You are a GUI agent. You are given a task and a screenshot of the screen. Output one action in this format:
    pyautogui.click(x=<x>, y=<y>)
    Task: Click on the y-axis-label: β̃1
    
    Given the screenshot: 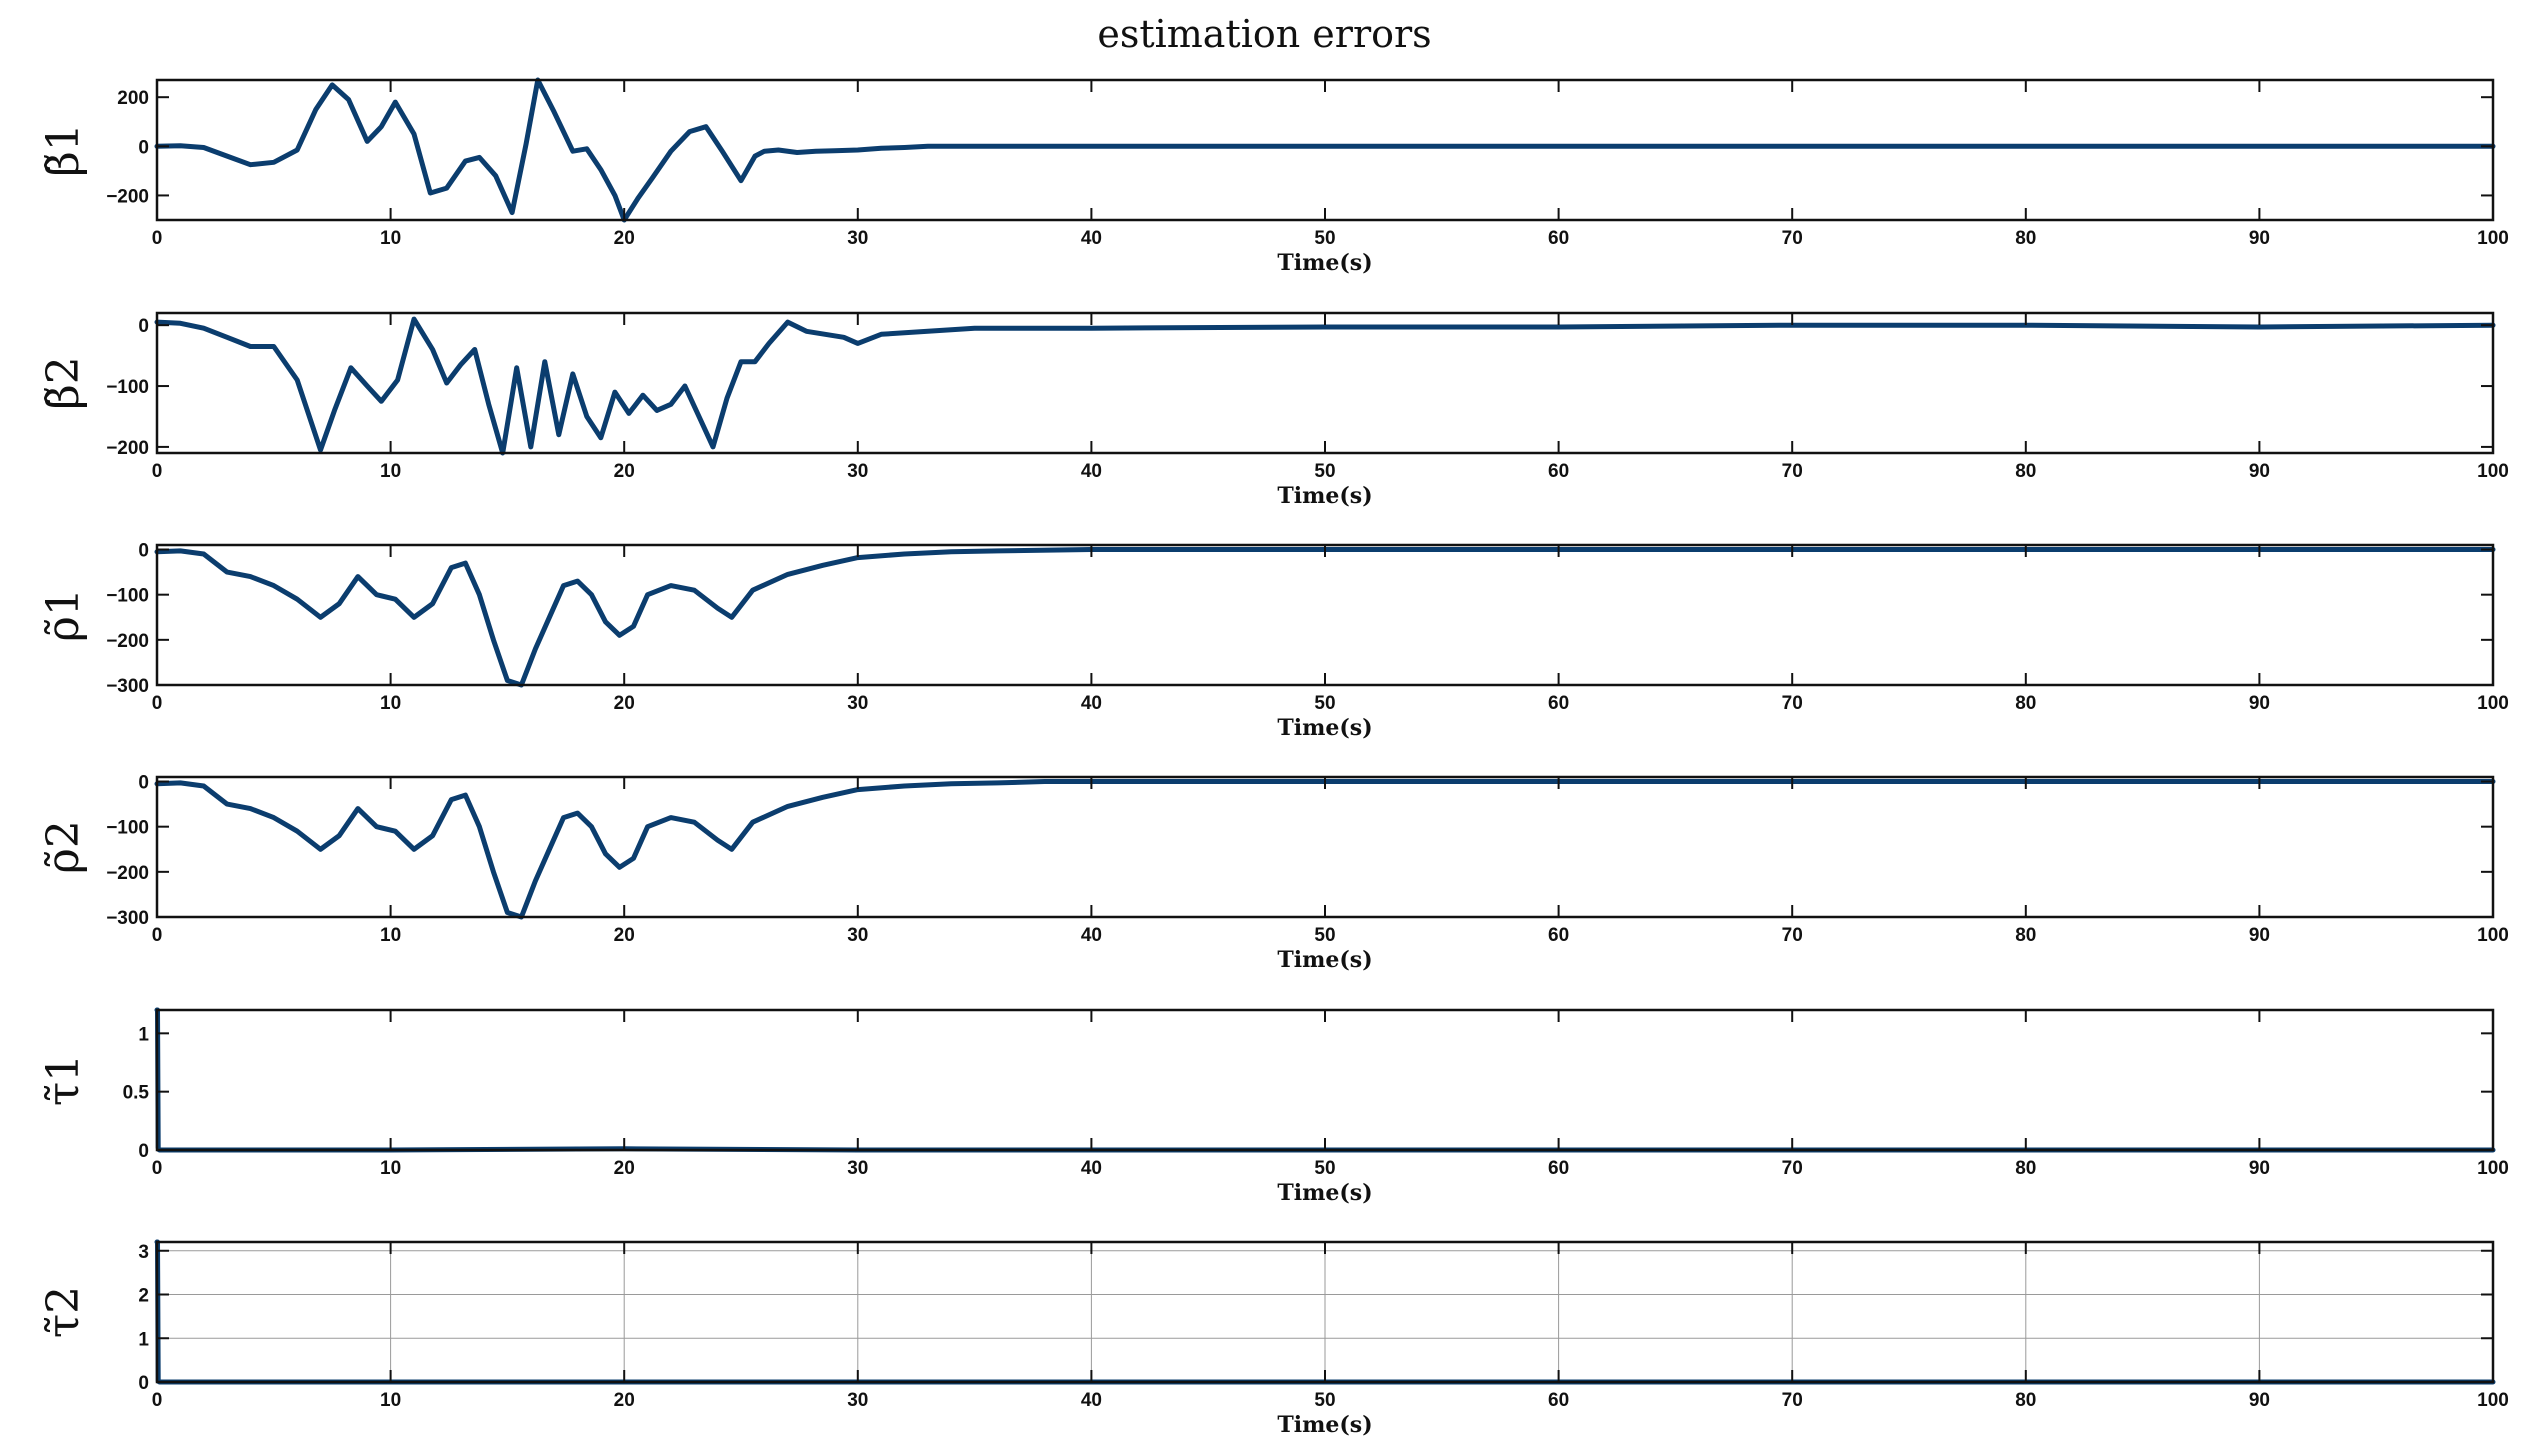 What is the action you would take?
    pyautogui.click(x=63, y=149)
    